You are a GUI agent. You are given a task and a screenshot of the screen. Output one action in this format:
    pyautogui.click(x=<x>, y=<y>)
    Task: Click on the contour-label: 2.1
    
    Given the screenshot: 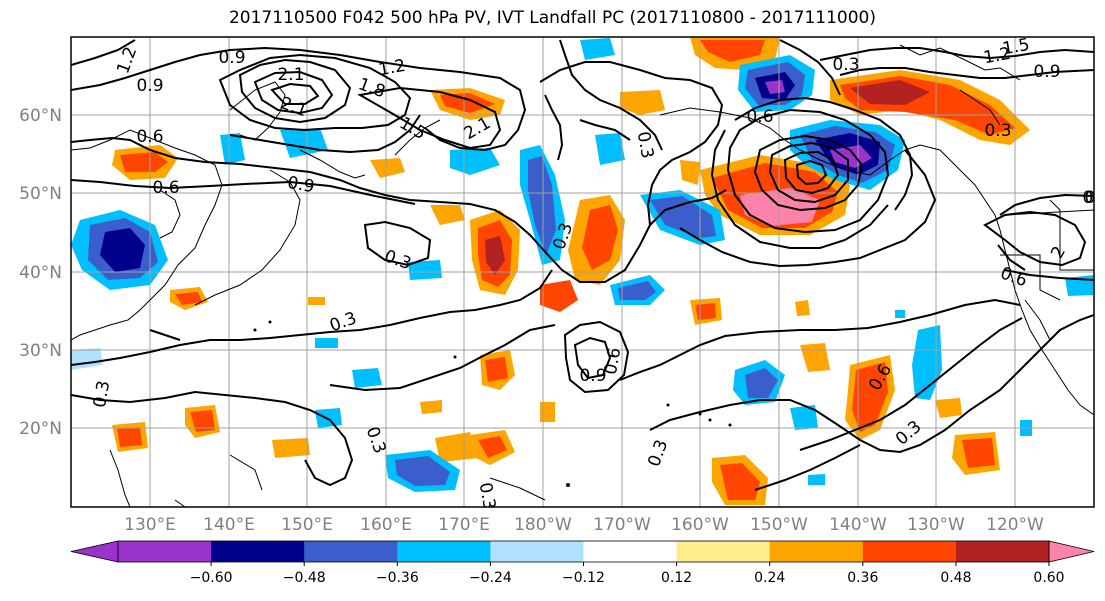 What is the action you would take?
    pyautogui.click(x=290, y=75)
    